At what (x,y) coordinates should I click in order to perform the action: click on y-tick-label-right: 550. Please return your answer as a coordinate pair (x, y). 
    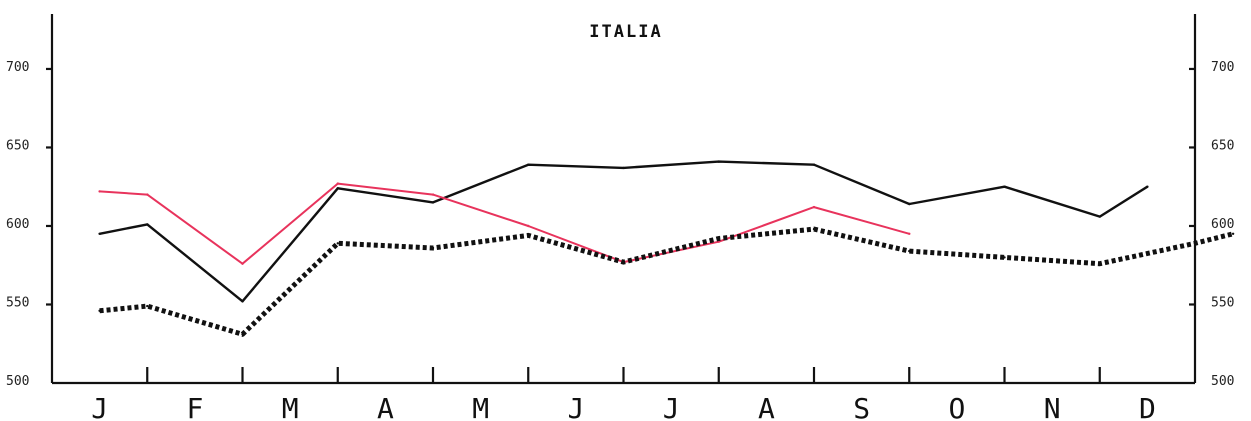
    Looking at the image, I should click on (1222, 302).